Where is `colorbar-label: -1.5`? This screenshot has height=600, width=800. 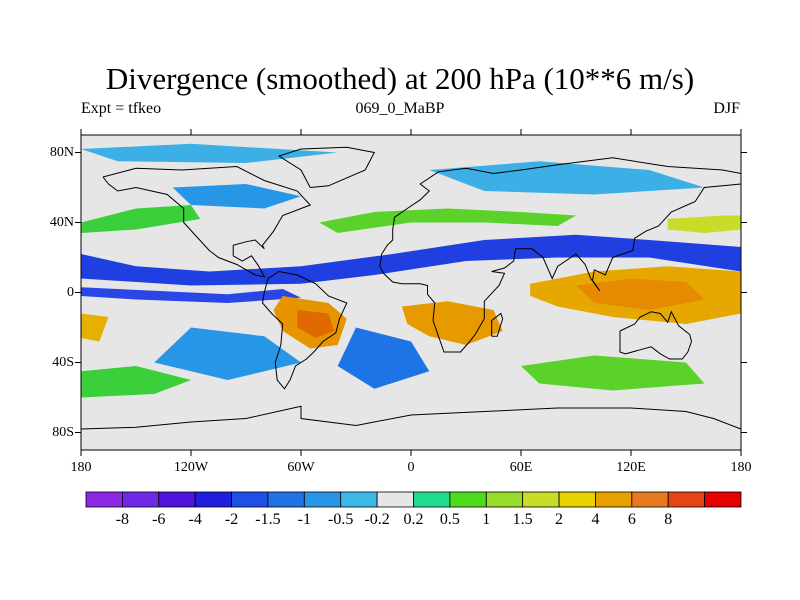 colorbar-label: -1.5 is located at coordinates (268, 519).